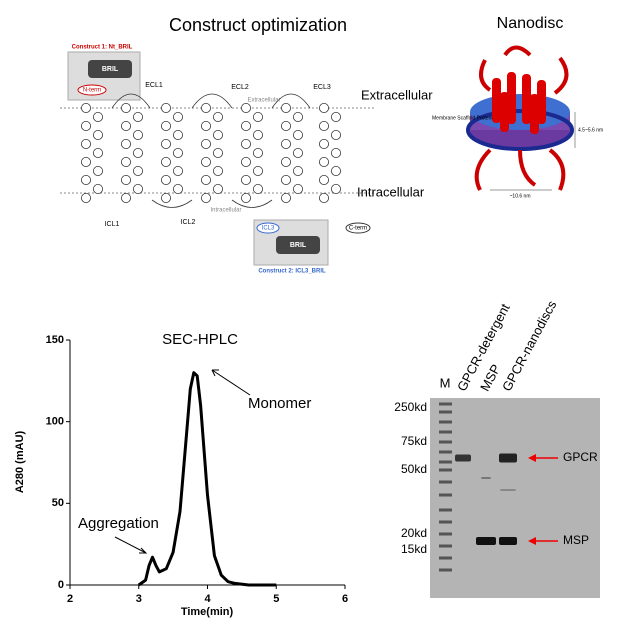  Describe the element at coordinates (225, 211) in the screenshot. I see `membrane-label: Intracellular` at that location.